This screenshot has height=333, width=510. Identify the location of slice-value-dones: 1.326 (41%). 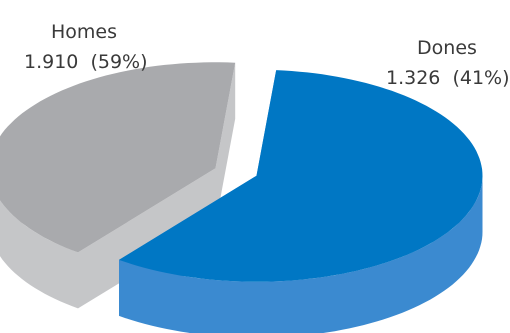
(448, 78).